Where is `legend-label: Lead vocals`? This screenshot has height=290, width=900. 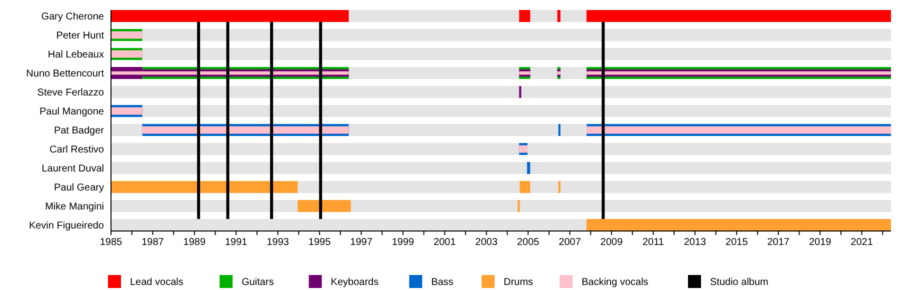 legend-label: Lead vocals is located at coordinates (157, 282).